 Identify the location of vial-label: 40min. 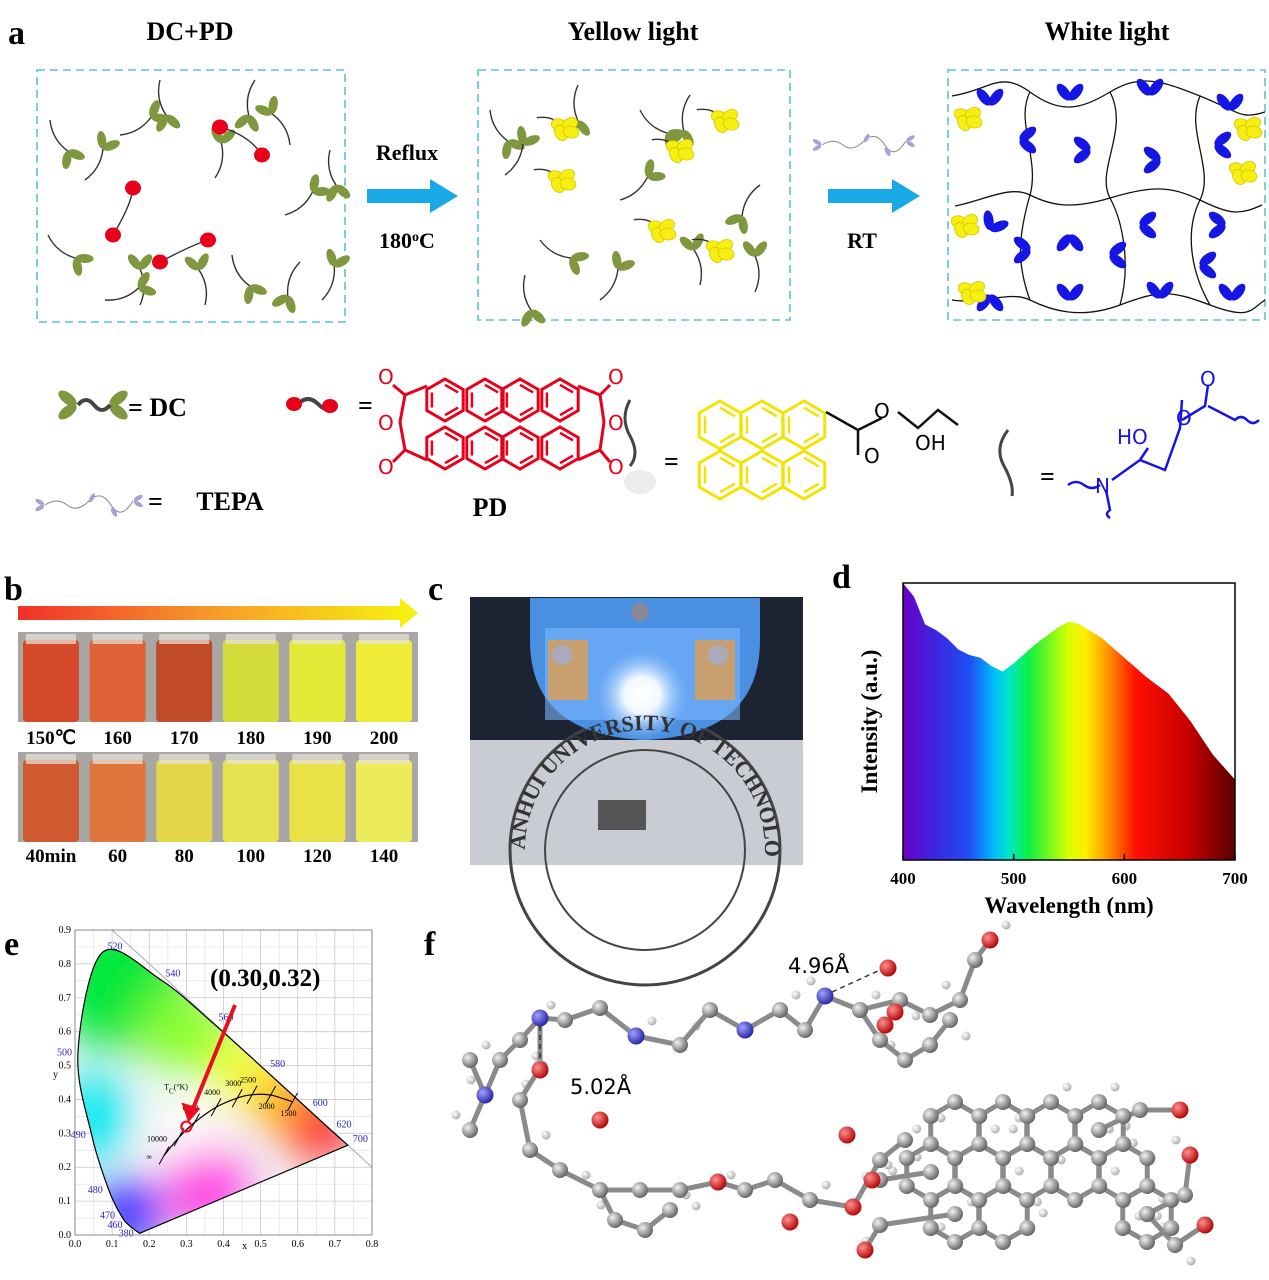
(51, 856).